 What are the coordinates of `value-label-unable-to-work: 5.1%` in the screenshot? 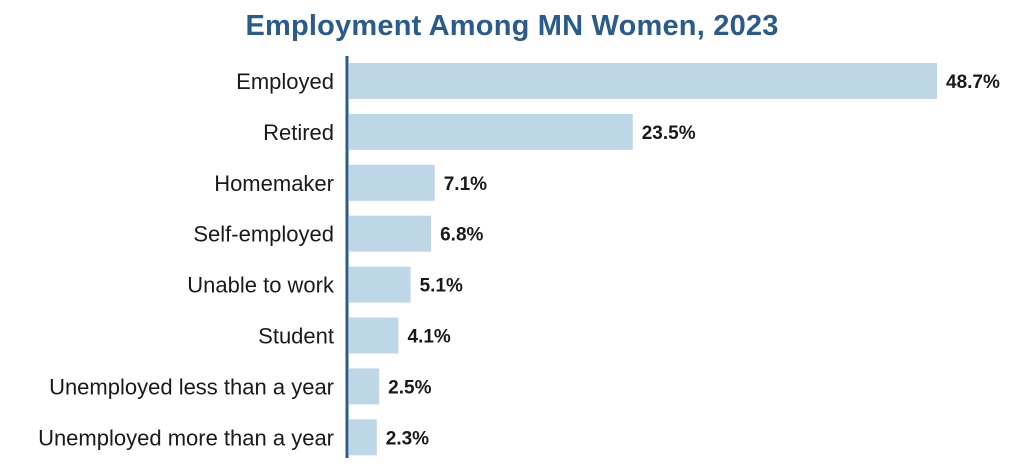 It's located at (441, 286).